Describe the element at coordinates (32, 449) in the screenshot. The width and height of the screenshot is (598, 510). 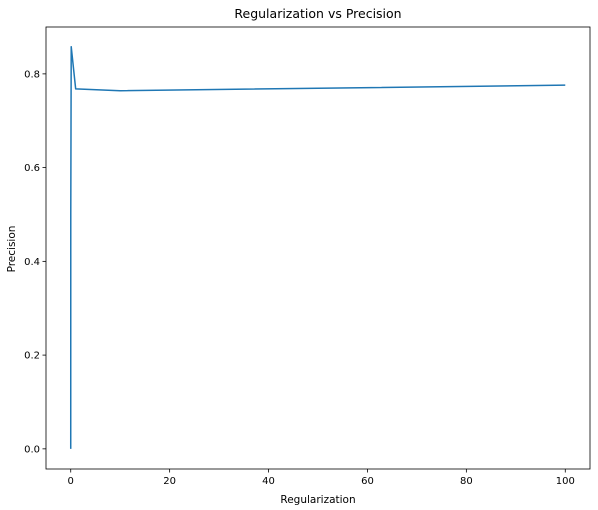
I see `y-tick-label: 0.0` at that location.